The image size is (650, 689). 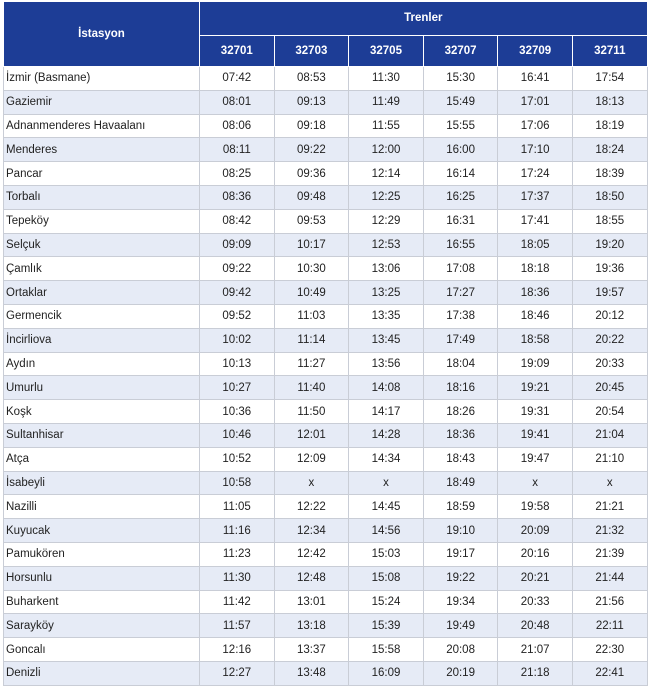 I want to click on departure-time: 17:54, so click(x=609, y=78).